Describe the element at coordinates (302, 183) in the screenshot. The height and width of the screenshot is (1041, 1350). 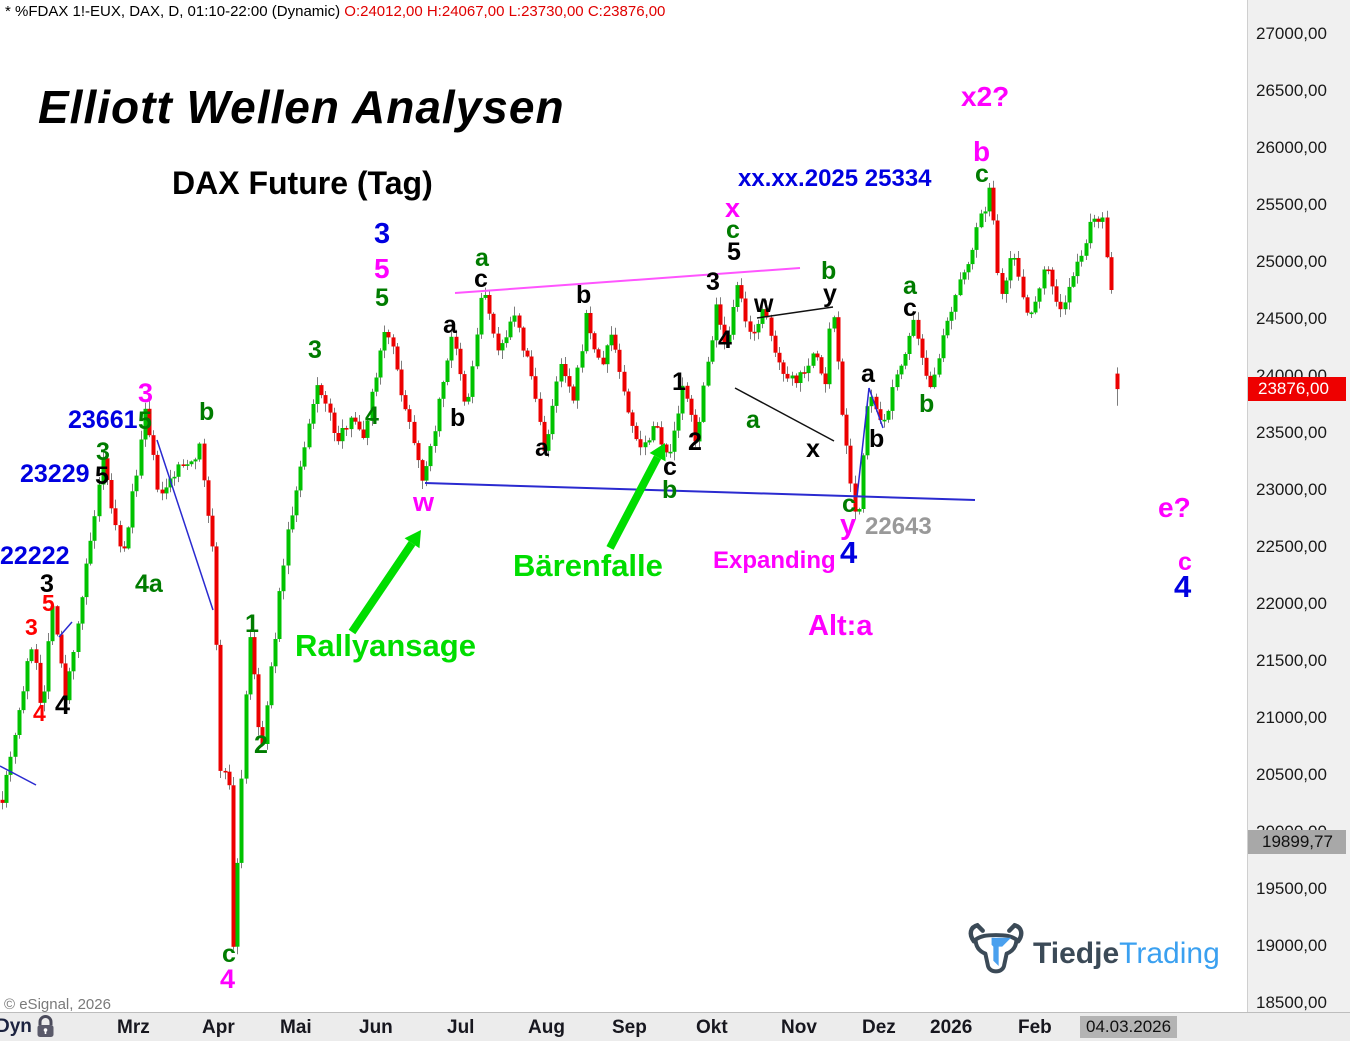
I see `instrument-title: DAX Future (Tag)` at that location.